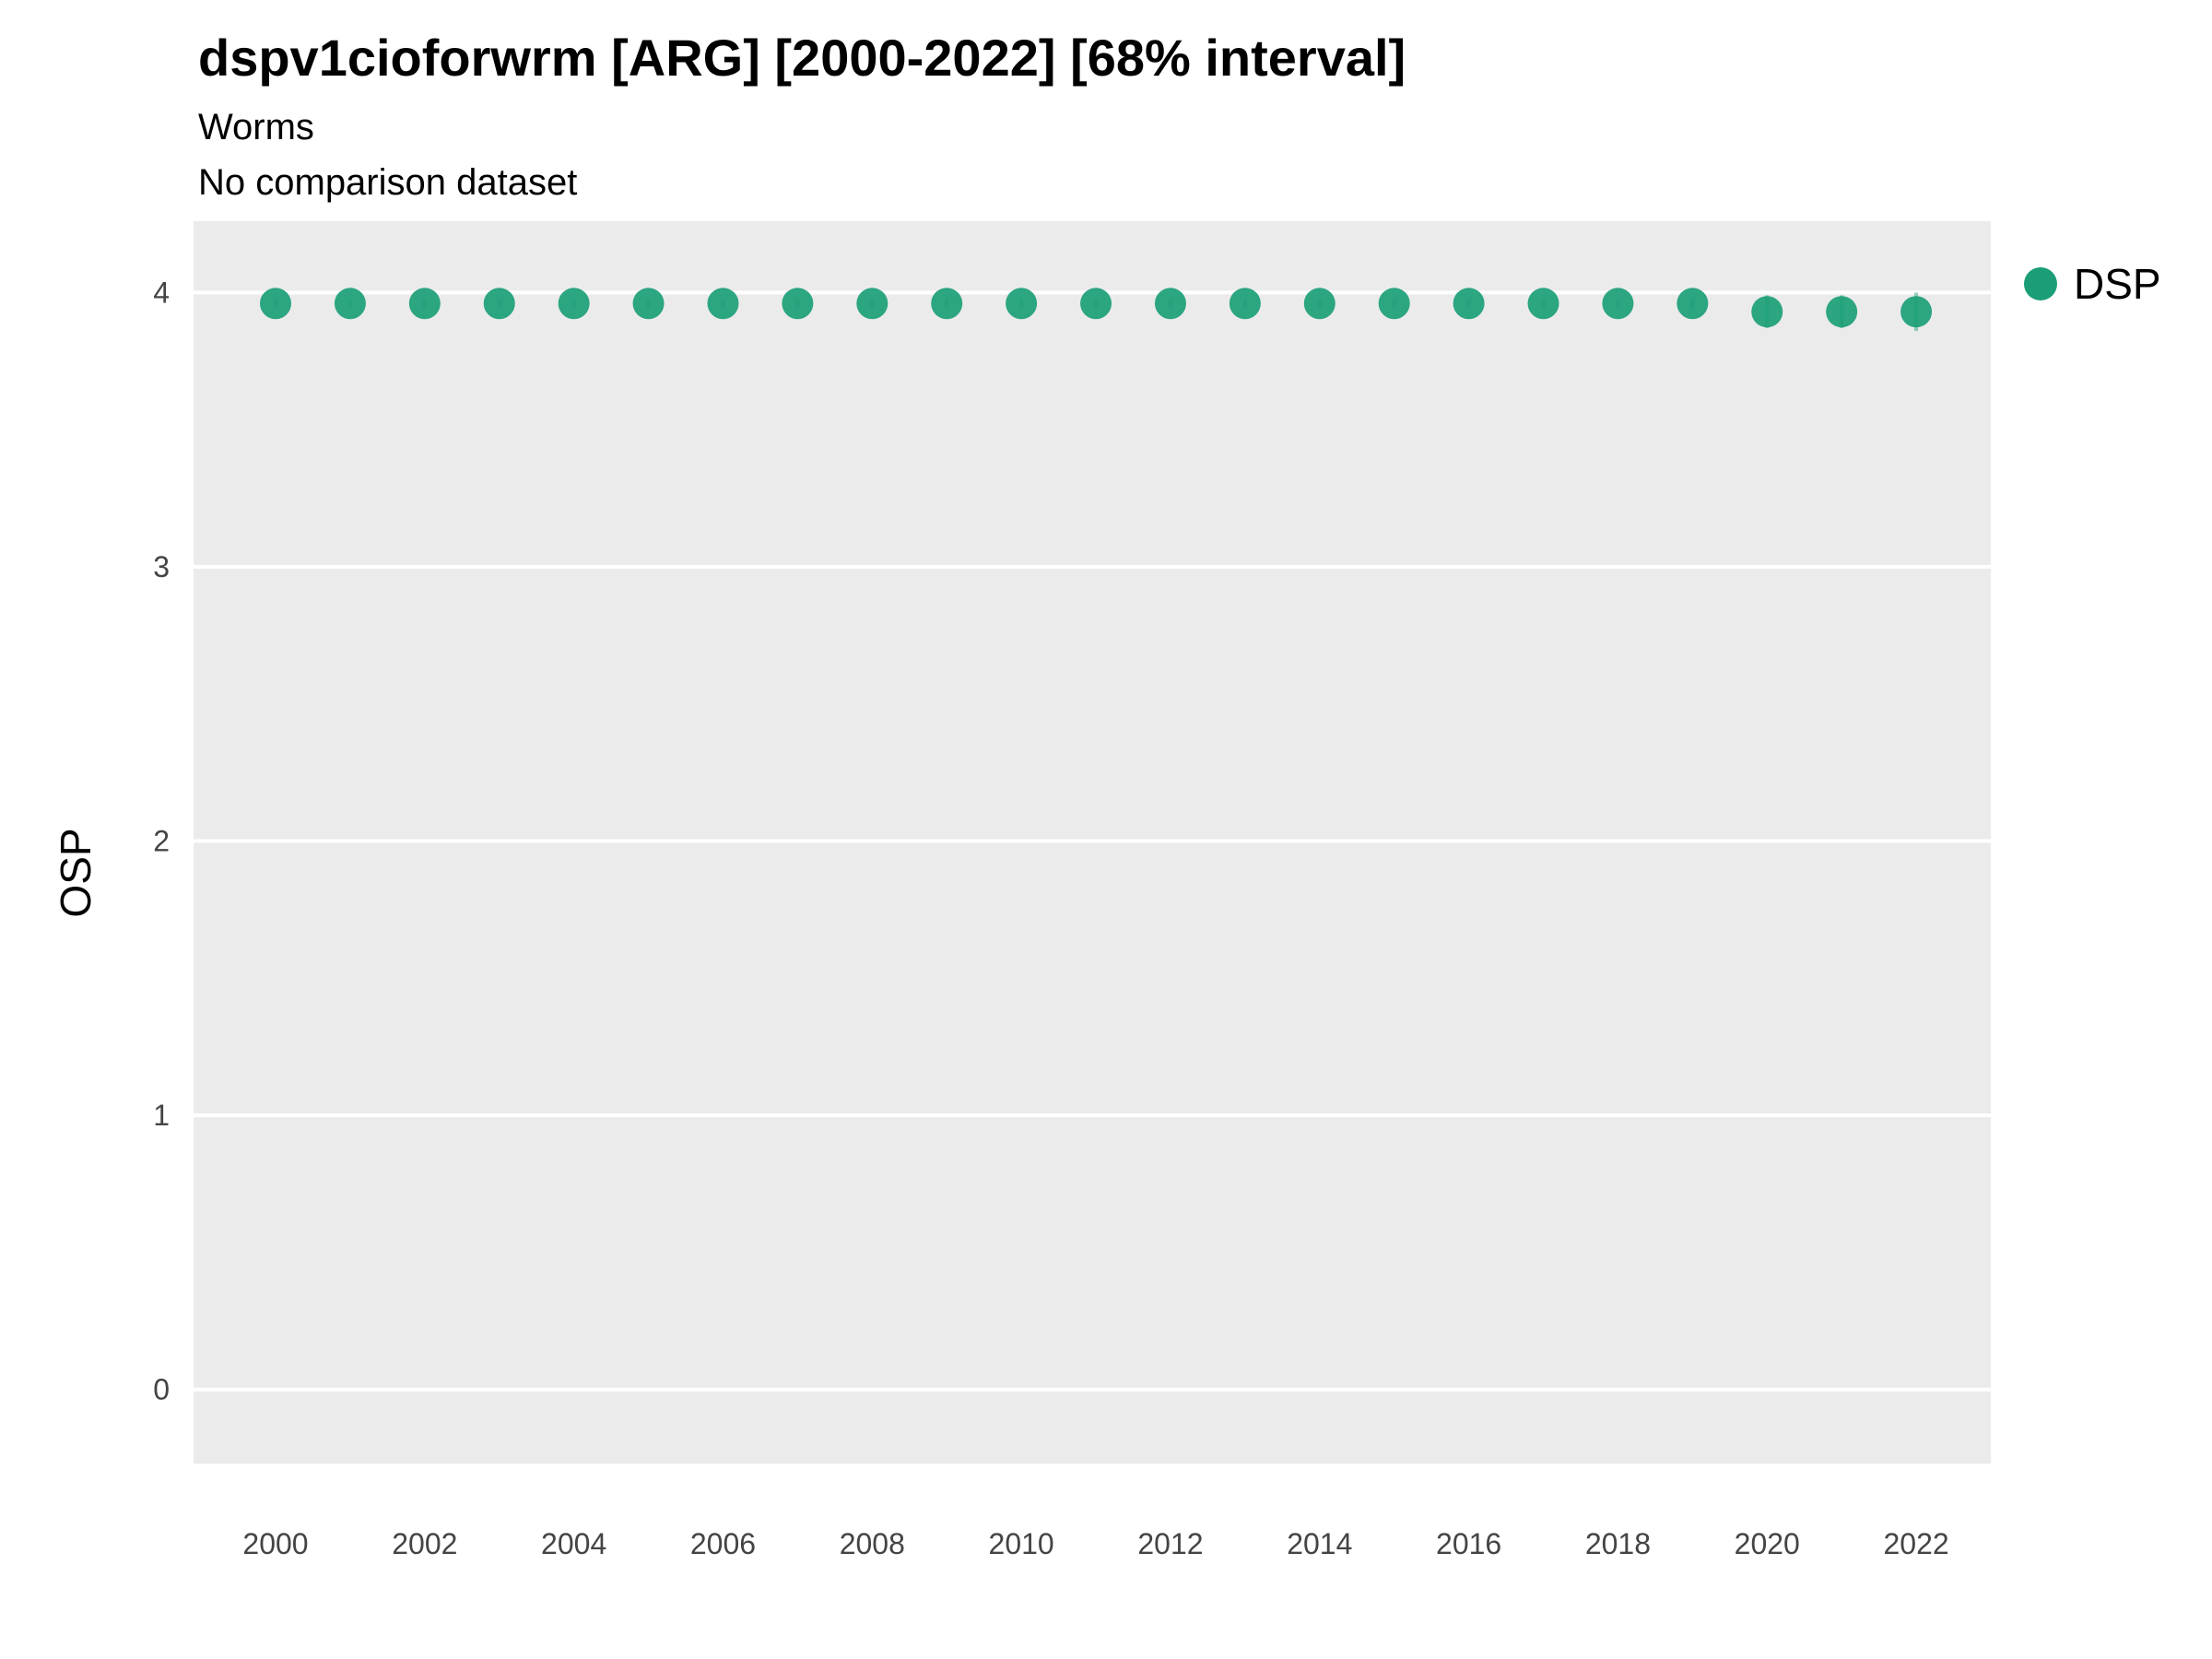 This screenshot has width=2212, height=1659. Describe the element at coordinates (1319, 1543) in the screenshot. I see `x-tick-label: 2014` at that location.